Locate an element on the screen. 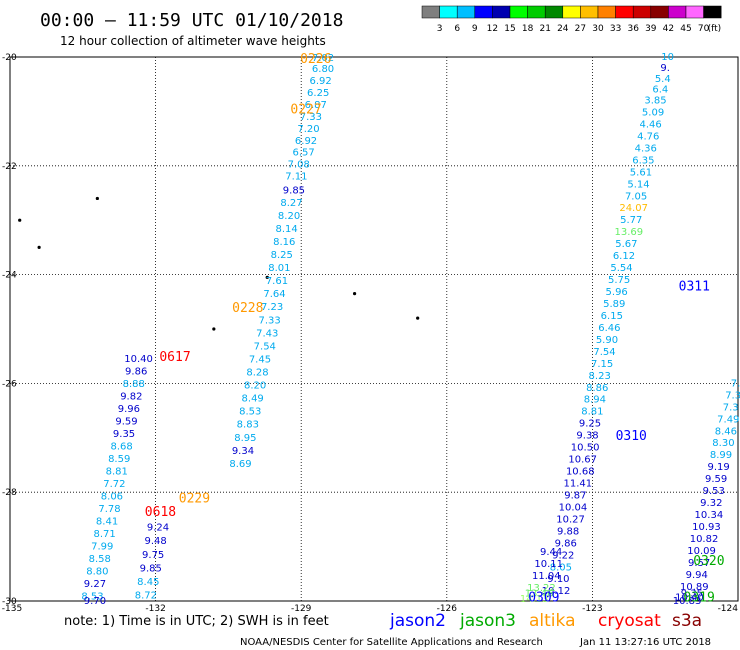 The width and height of the screenshot is (740, 650). wave-height-value: 13.46 is located at coordinates (539, 593).